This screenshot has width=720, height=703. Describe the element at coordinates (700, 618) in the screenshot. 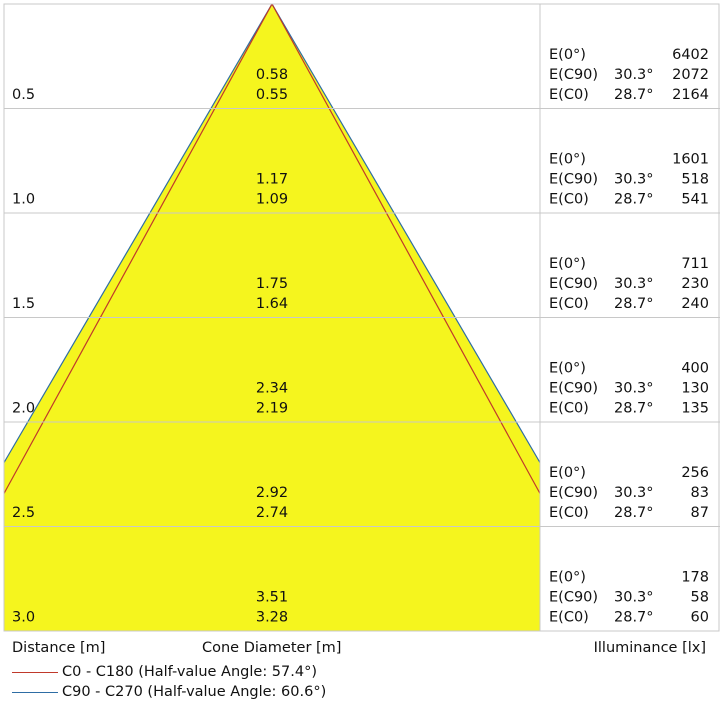

I see `illuminance-e-c0-5: 60` at that location.